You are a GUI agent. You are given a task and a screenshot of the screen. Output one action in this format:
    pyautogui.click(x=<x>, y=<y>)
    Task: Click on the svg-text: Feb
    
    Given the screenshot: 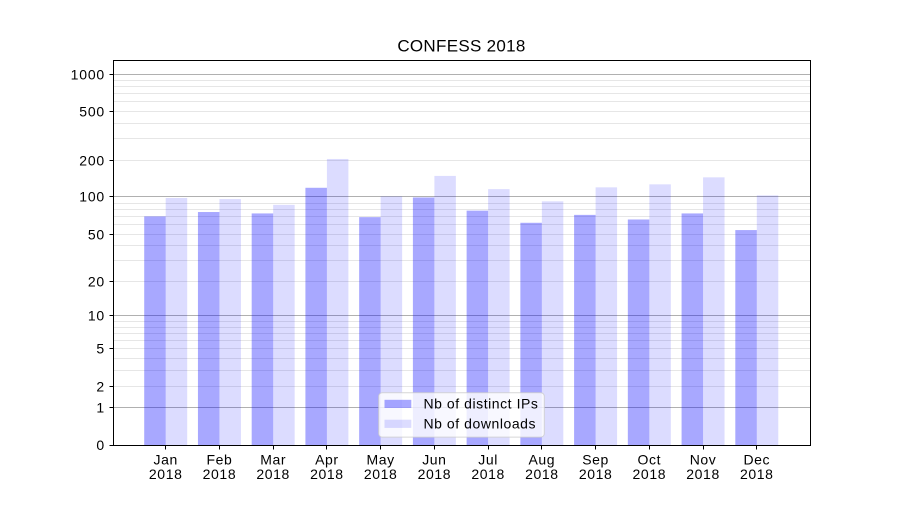 What is the action you would take?
    pyautogui.click(x=219, y=460)
    